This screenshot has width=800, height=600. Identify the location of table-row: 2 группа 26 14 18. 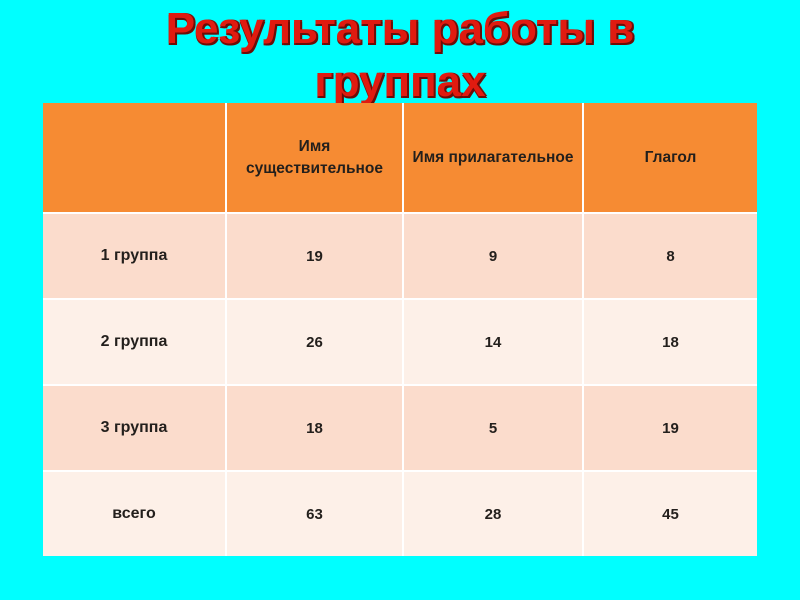
(400, 343).